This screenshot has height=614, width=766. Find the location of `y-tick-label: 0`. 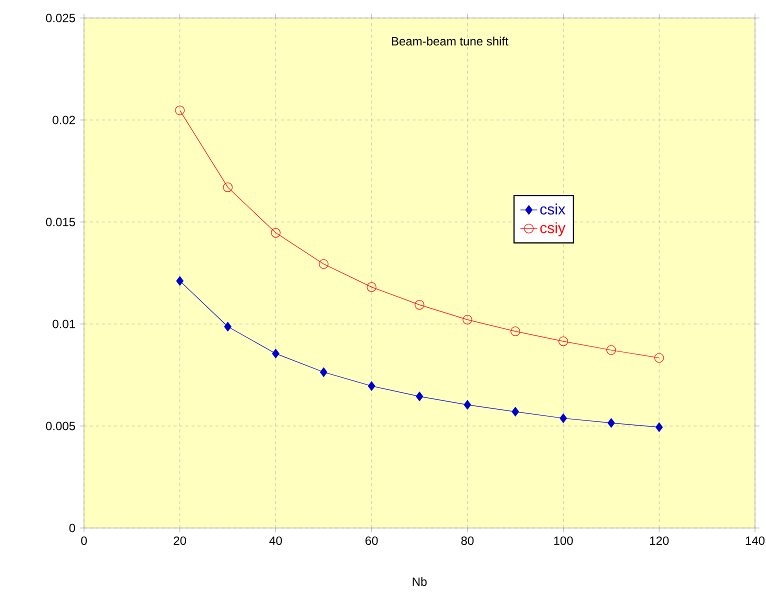

y-tick-label: 0 is located at coordinates (72, 528).